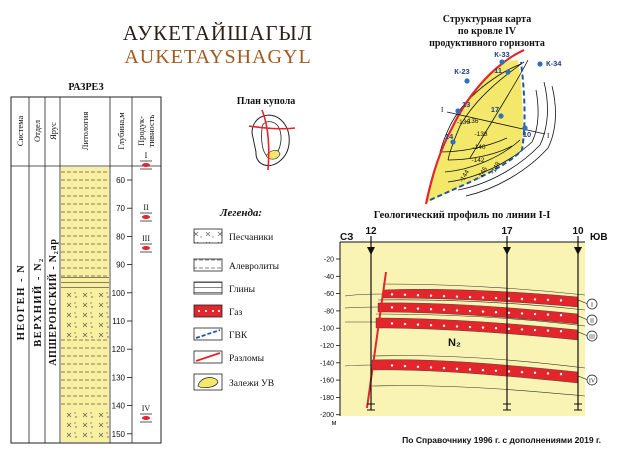 The height and width of the screenshot is (454, 624). Describe the element at coordinates (327, 381) in the screenshot. I see `y-tick-label: -160` at that location.